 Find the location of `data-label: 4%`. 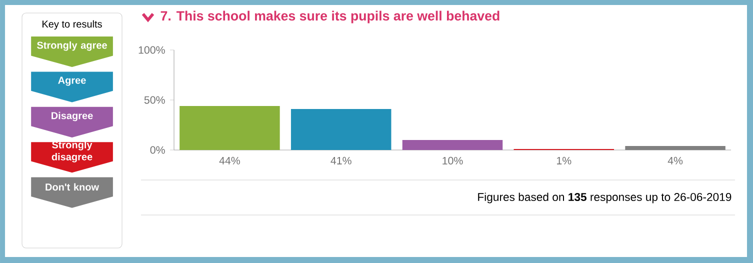

data-label: 4% is located at coordinates (675, 160).